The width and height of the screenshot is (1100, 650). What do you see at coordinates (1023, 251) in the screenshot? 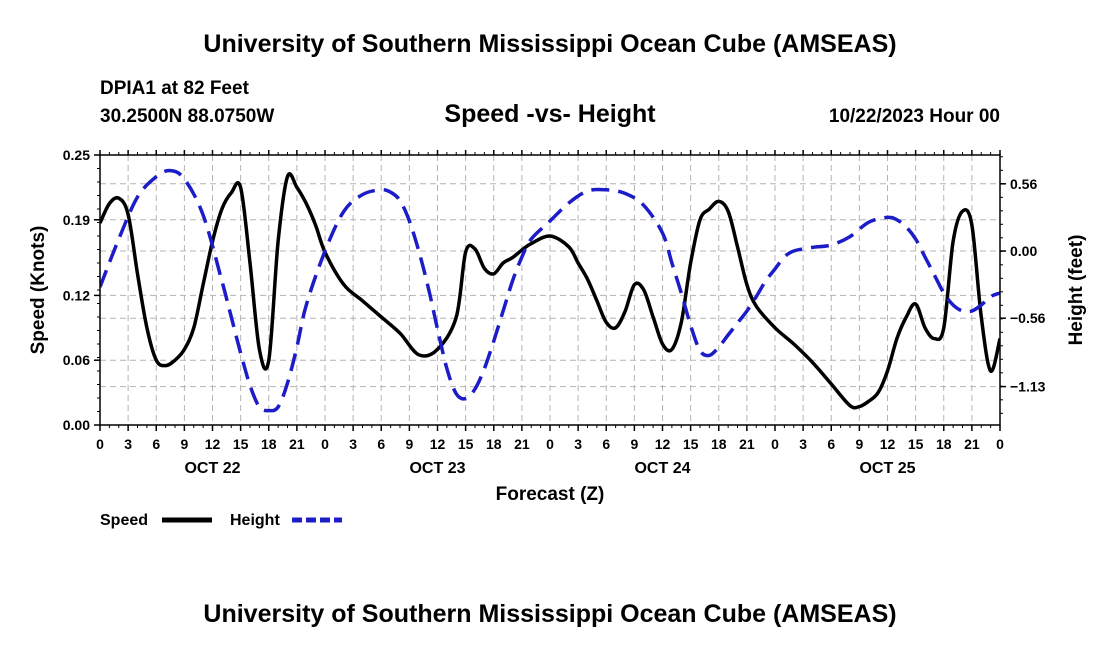
I see `y2-tick-label: 0.00` at bounding box center [1023, 251].